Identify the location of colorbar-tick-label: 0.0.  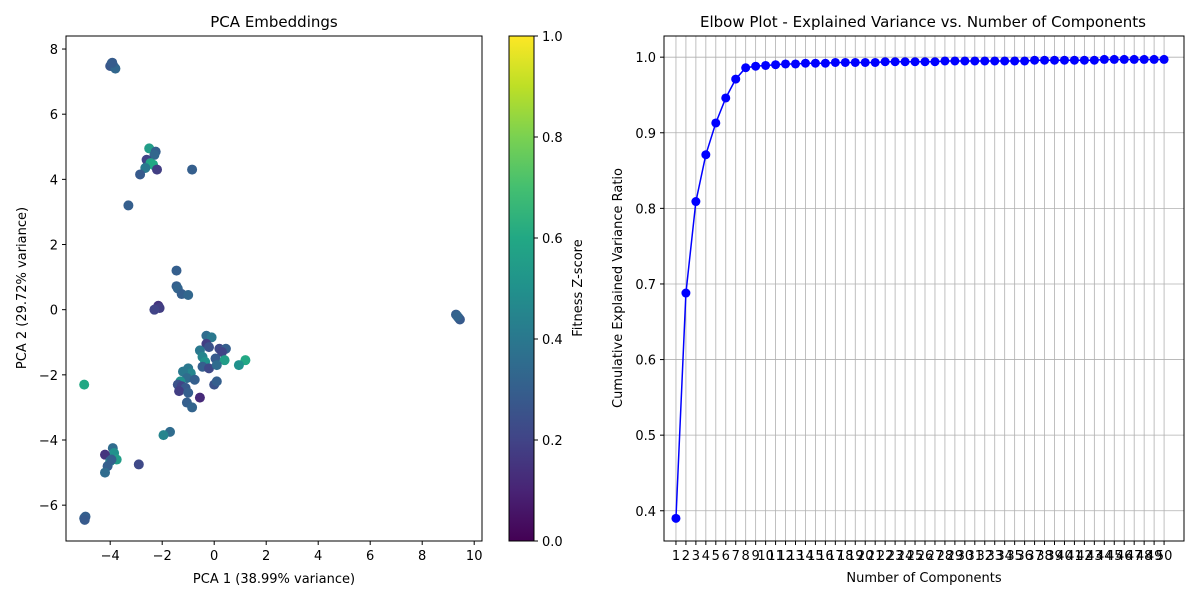
(552, 542).